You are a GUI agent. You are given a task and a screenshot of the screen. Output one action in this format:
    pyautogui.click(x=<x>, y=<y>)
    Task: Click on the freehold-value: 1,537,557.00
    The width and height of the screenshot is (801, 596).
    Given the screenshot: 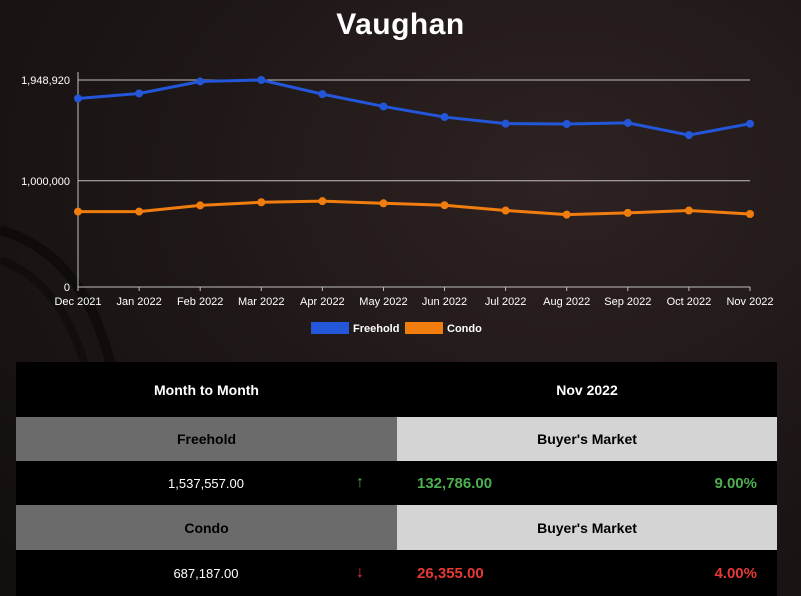 What is the action you would take?
    pyautogui.click(x=206, y=483)
    